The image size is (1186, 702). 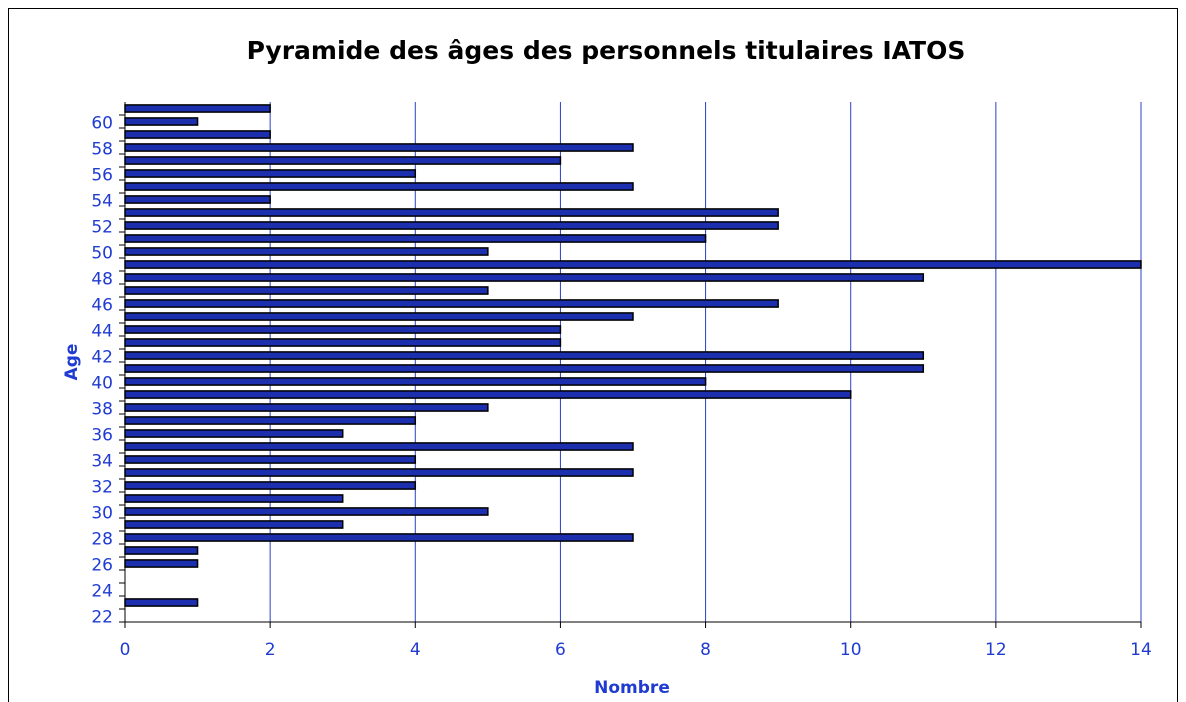 I want to click on y-tick-label: 32, so click(x=102, y=488).